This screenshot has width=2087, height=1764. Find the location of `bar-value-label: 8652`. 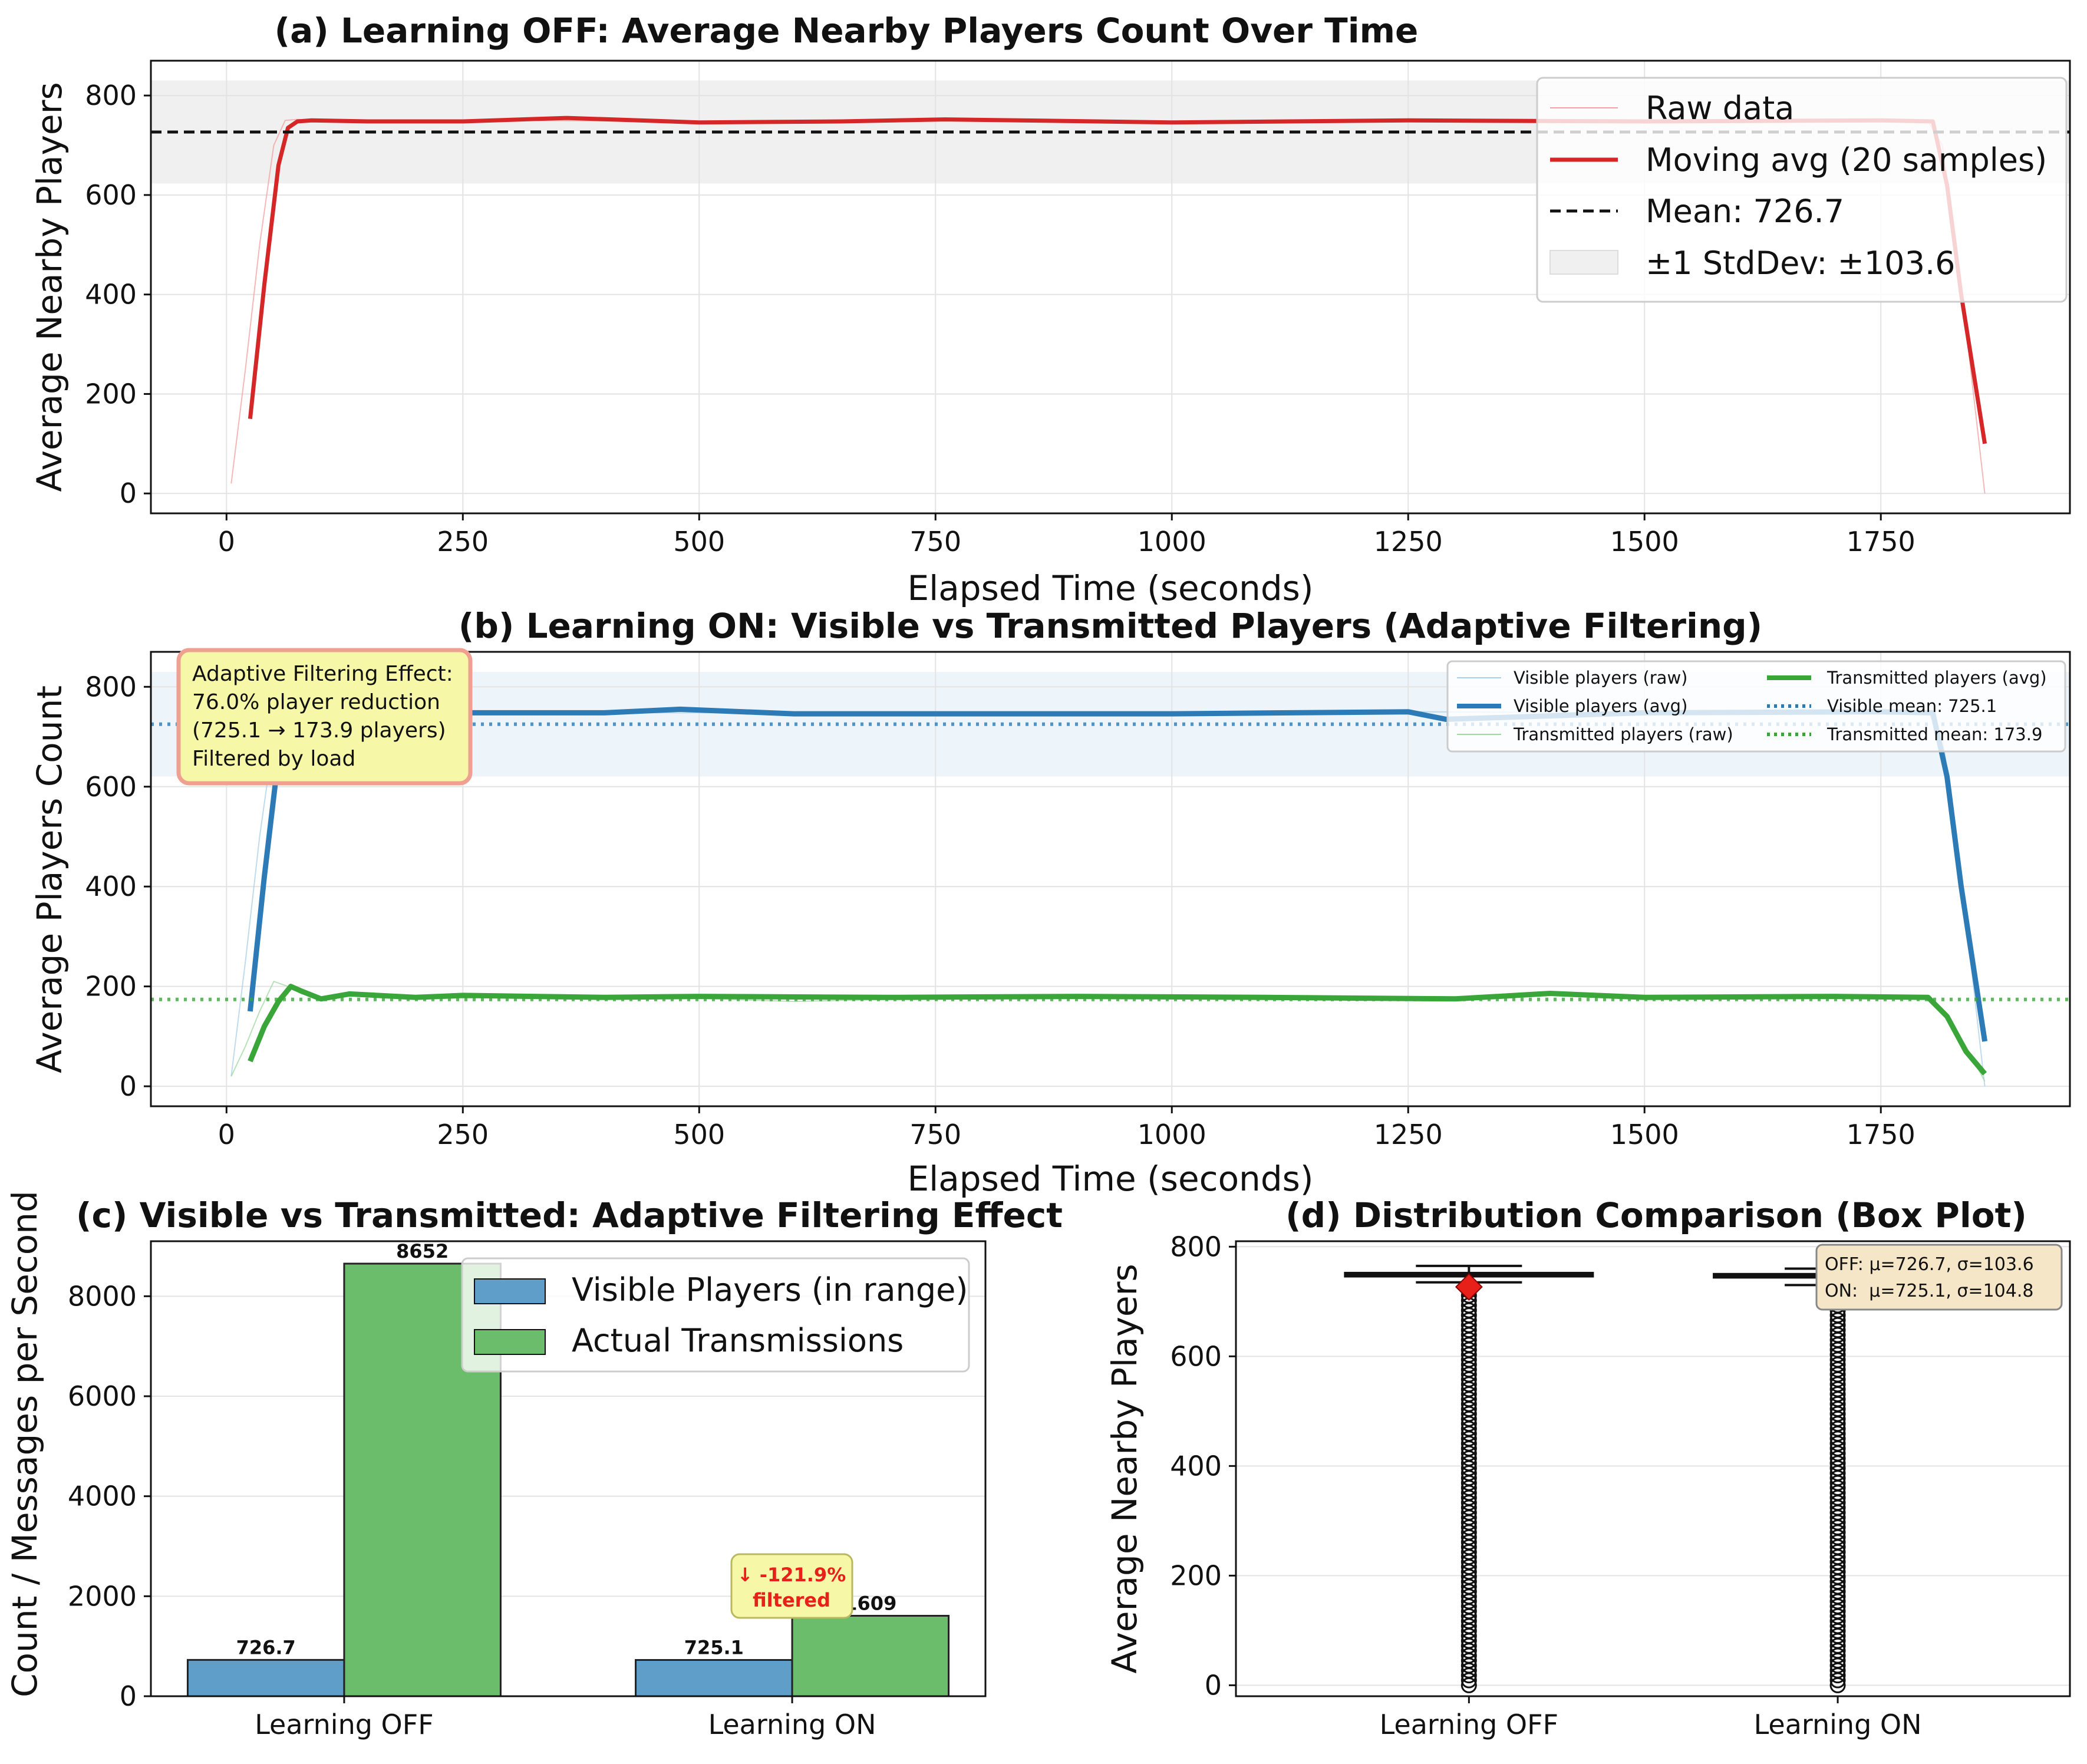

bar-value-label: 8652 is located at coordinates (422, 1251).